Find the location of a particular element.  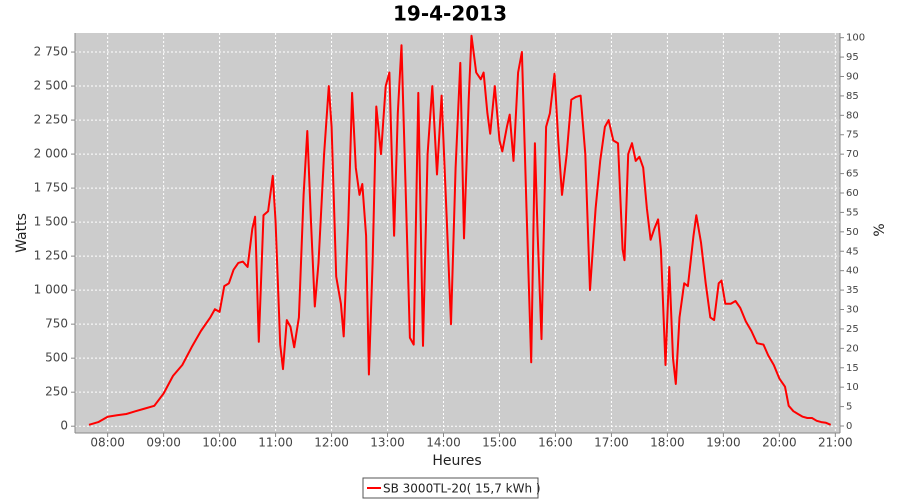

legend-label: SB 3000TL-20( 15,7 kWh ) is located at coordinates (462, 489).